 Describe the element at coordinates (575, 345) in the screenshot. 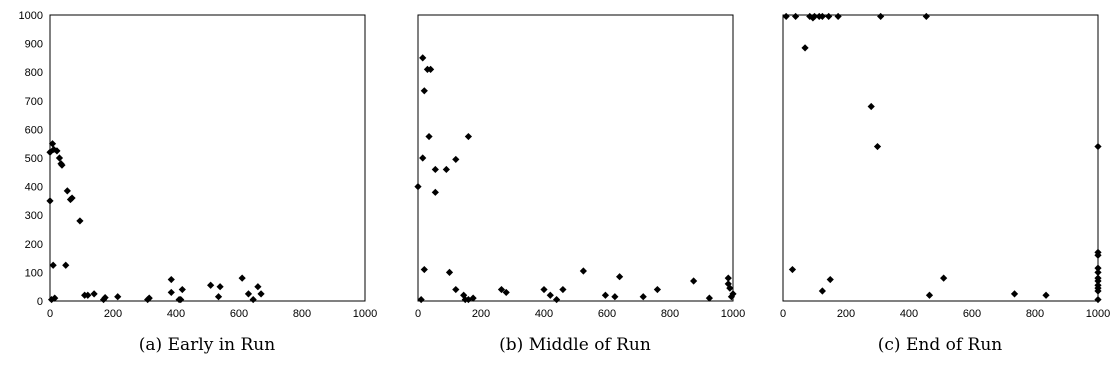

I see `panel-caption: (b) Middle of Run` at that location.